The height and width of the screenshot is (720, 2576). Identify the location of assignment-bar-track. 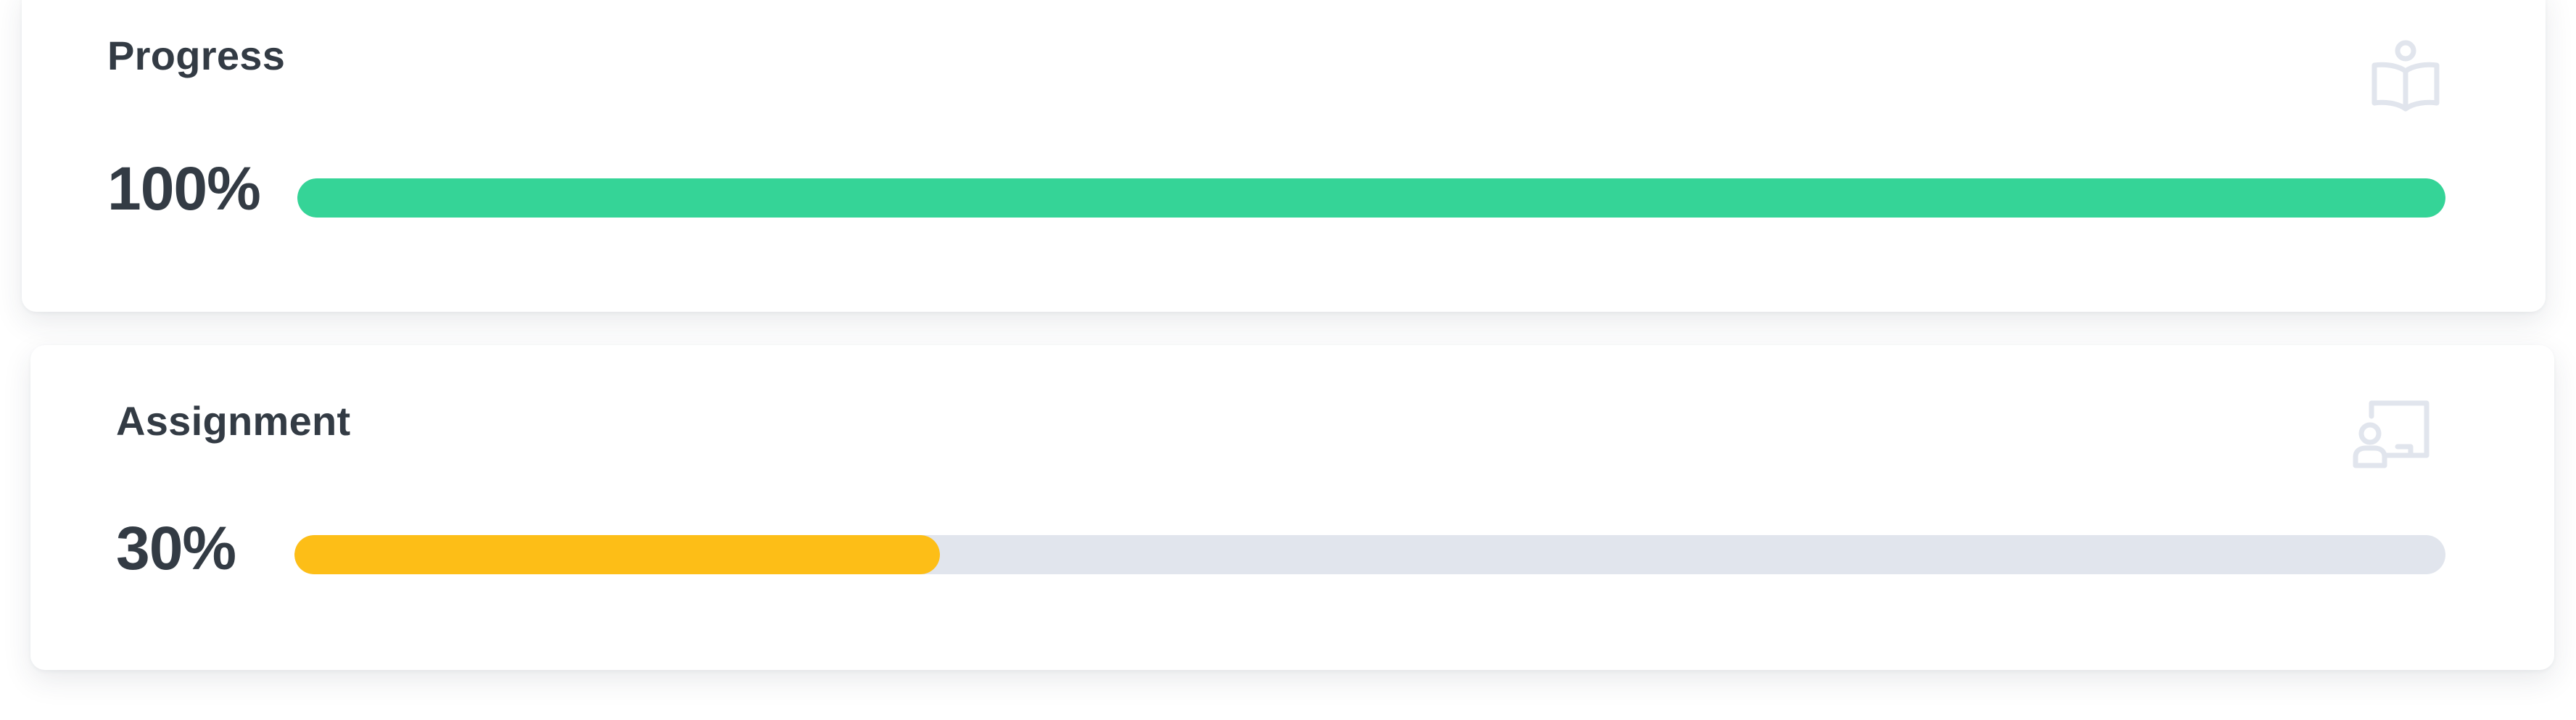
(1369, 554).